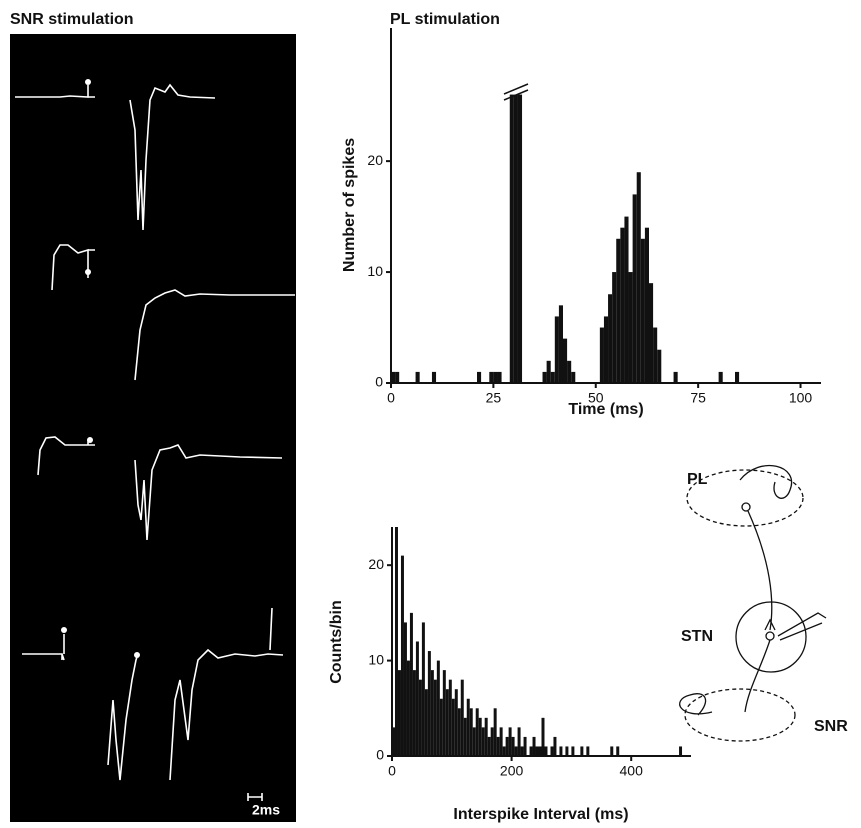  What do you see at coordinates (632, 771) in the screenshot?
I see `x-tick-label: 400` at bounding box center [632, 771].